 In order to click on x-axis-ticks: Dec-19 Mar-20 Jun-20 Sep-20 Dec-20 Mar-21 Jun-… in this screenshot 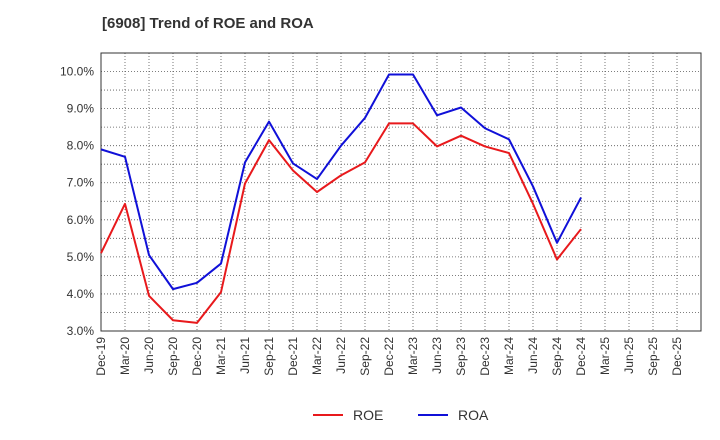, I will do `click(389, 356)`.